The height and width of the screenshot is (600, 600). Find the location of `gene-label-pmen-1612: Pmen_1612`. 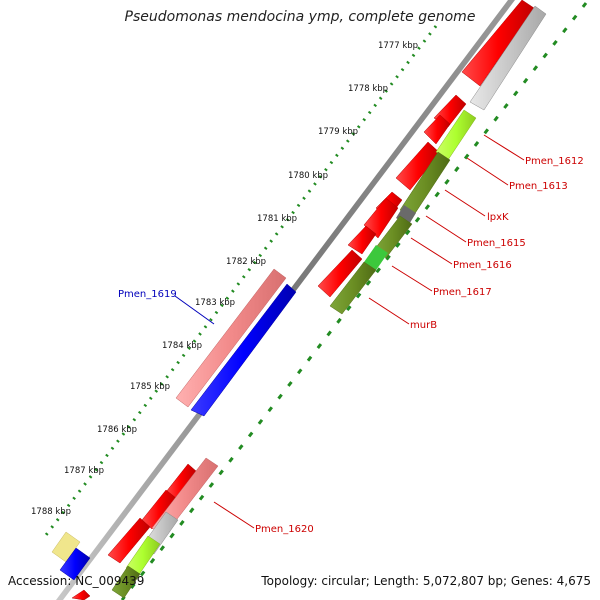

gene-label-pmen-1612: Pmen_1612 is located at coordinates (554, 161).